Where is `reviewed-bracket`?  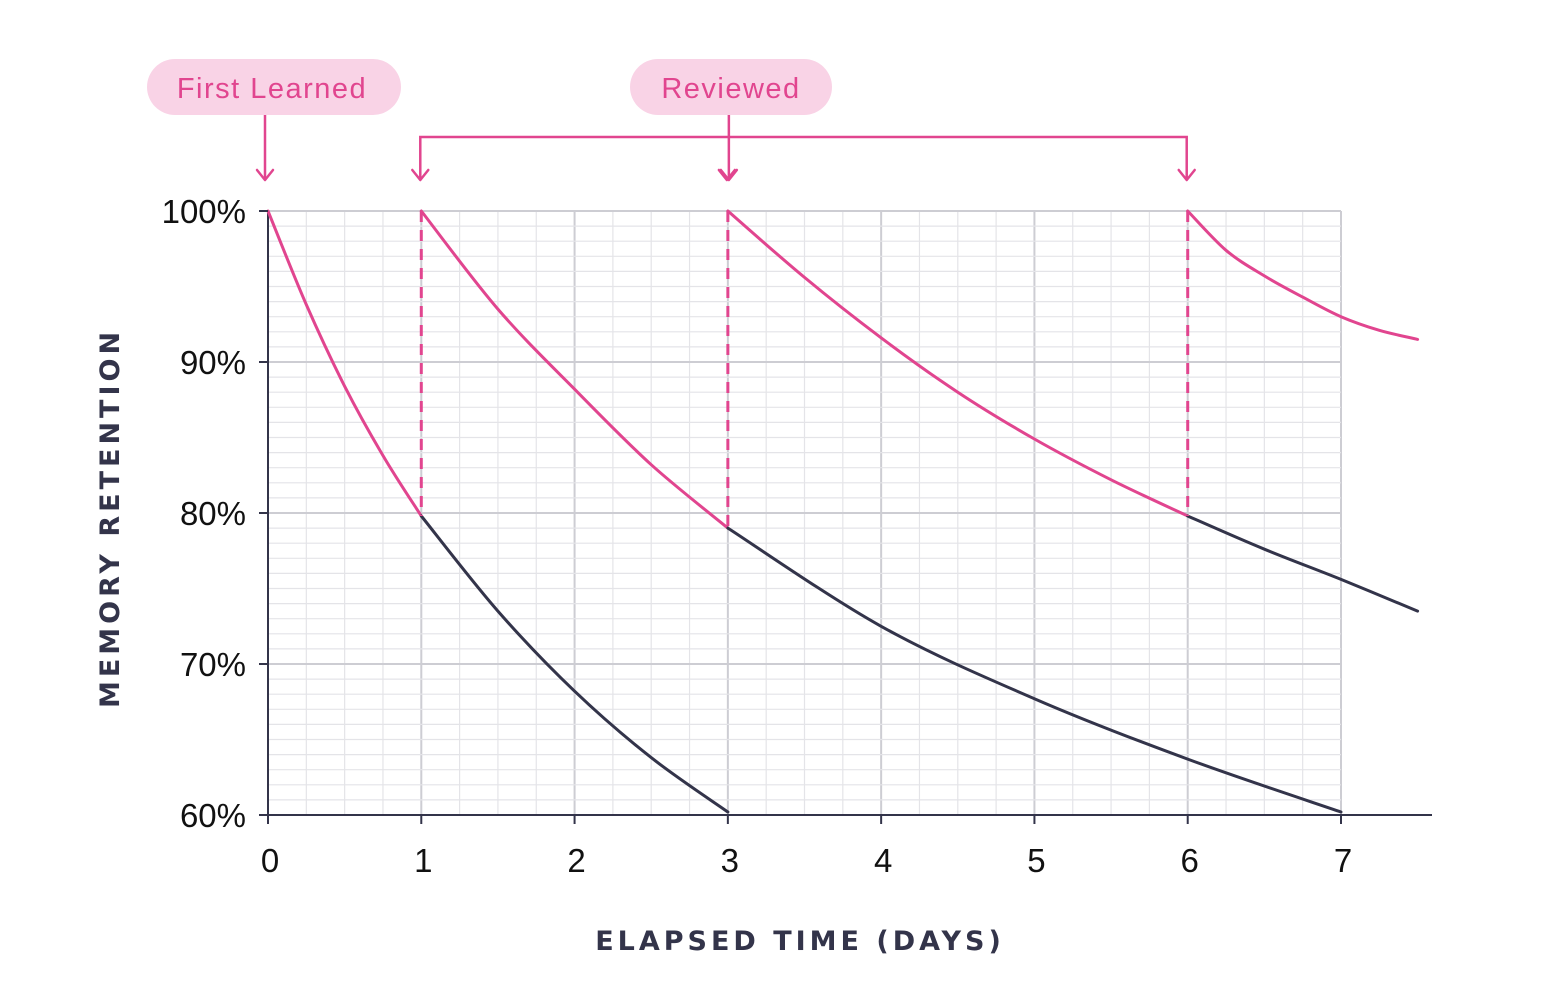
reviewed-bracket is located at coordinates (803, 157).